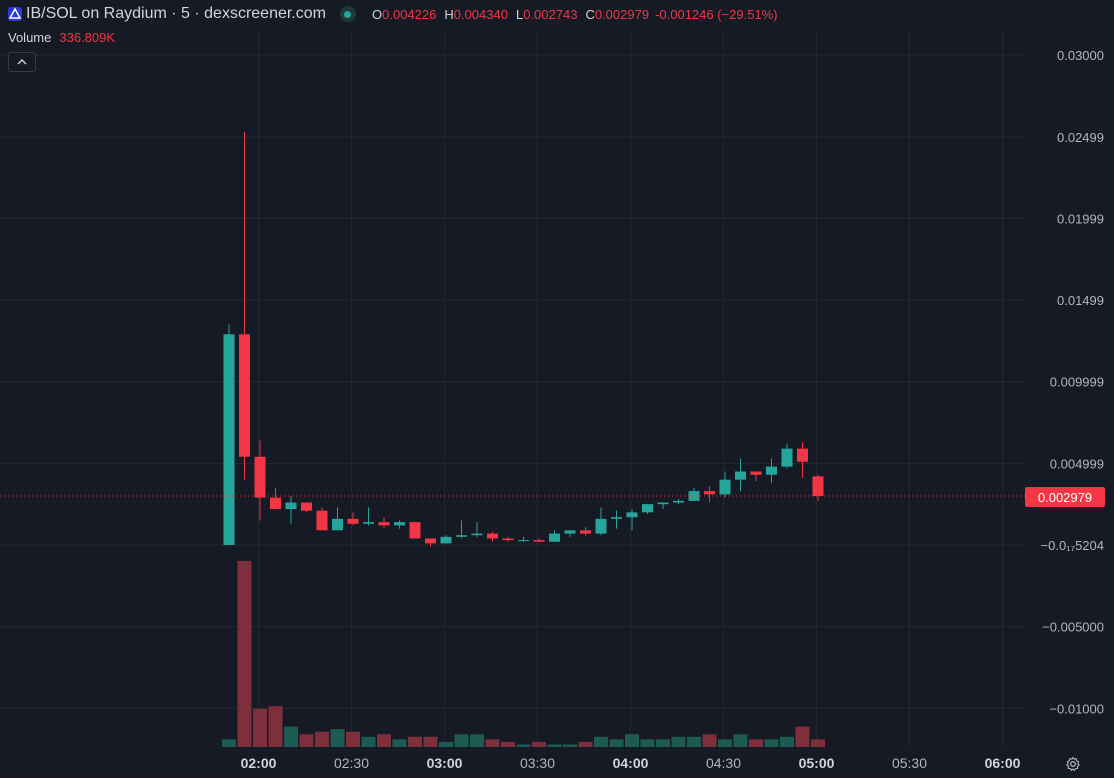 The image size is (1114, 778). I want to click on high-value: 0.004340, so click(480, 14).